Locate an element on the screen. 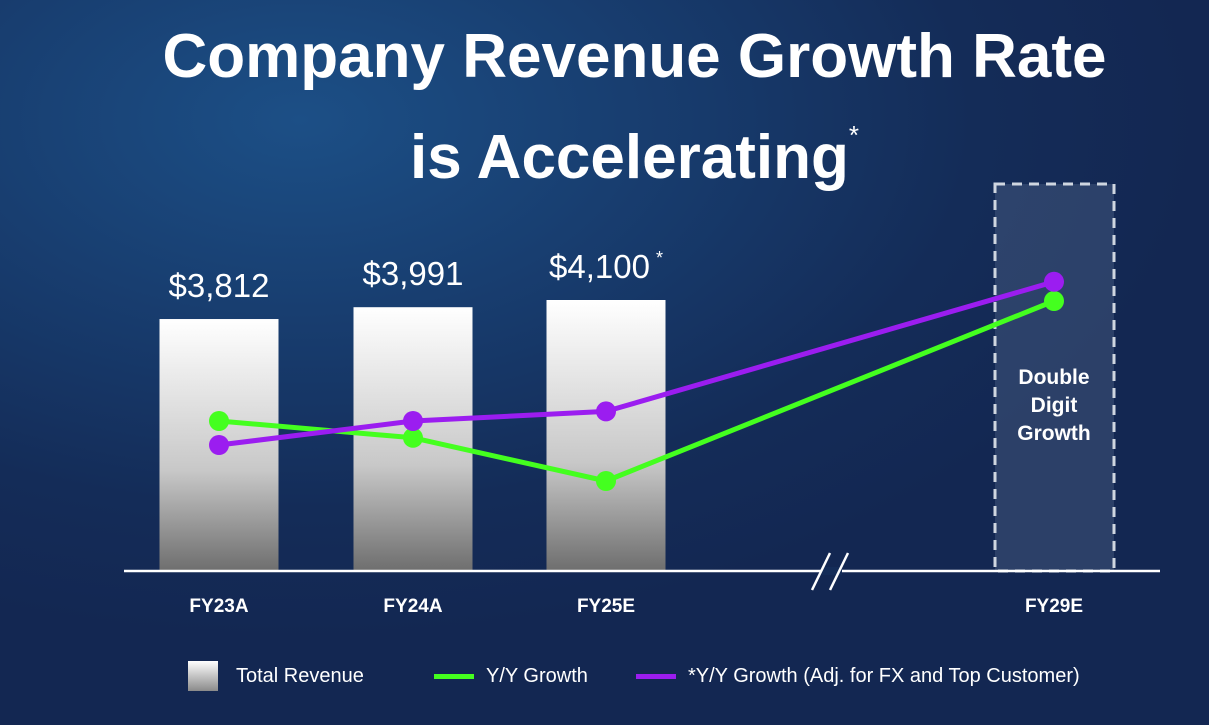 Image resolution: width=1209 pixels, height=725 pixels. yy-growth-point-fy25e is located at coordinates (606, 481).